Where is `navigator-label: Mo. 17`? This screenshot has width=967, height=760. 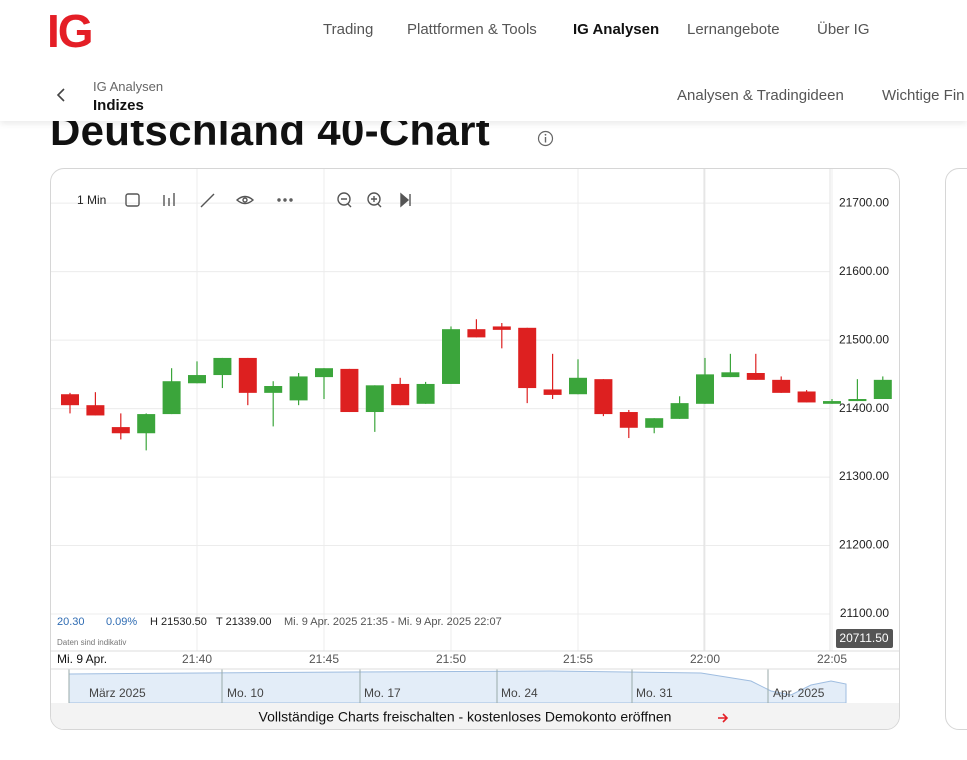
navigator-label: Mo. 17 is located at coordinates (382, 693).